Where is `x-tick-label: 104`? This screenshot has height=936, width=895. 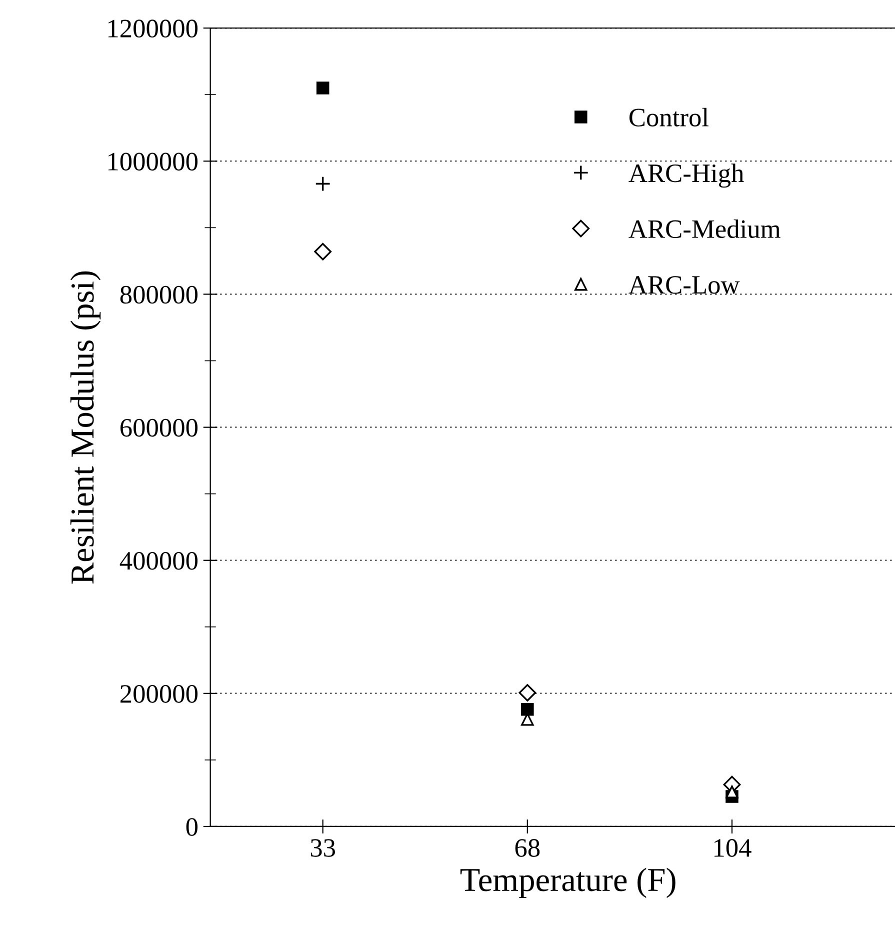 x-tick-label: 104 is located at coordinates (733, 848).